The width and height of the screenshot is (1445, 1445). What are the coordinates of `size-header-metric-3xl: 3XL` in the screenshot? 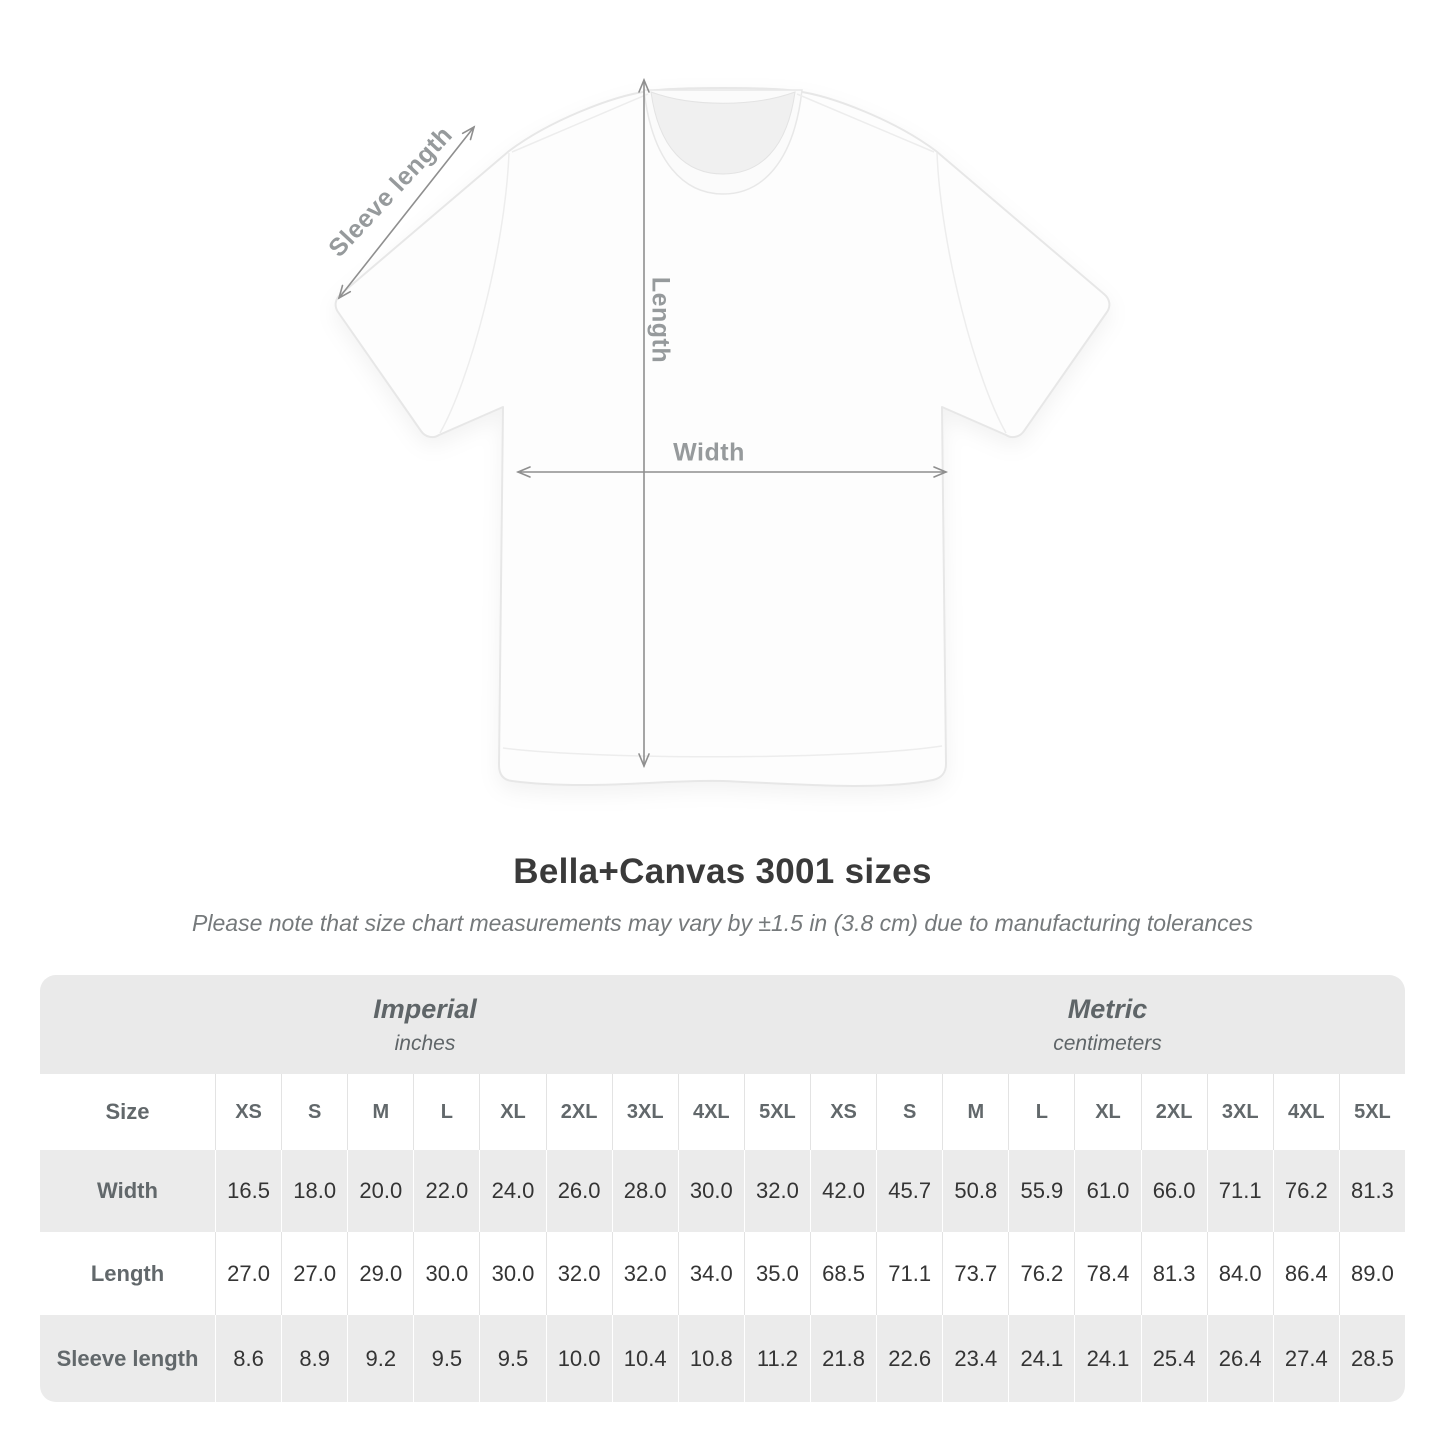 It's located at (1239, 1112).